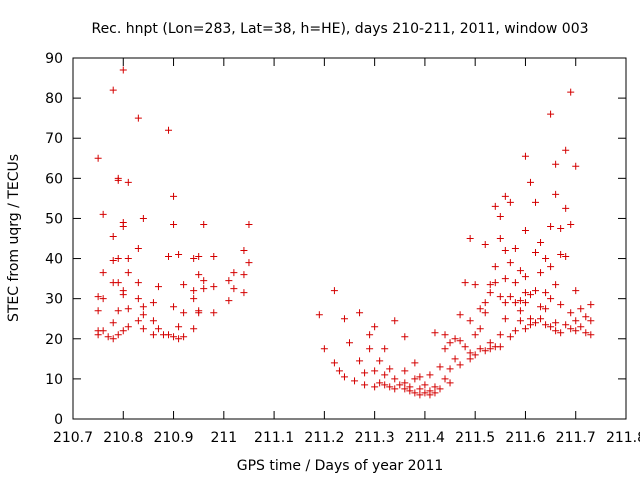 This screenshot has height=480, width=640. I want to click on x-tick-label: 210.8, so click(123, 438).